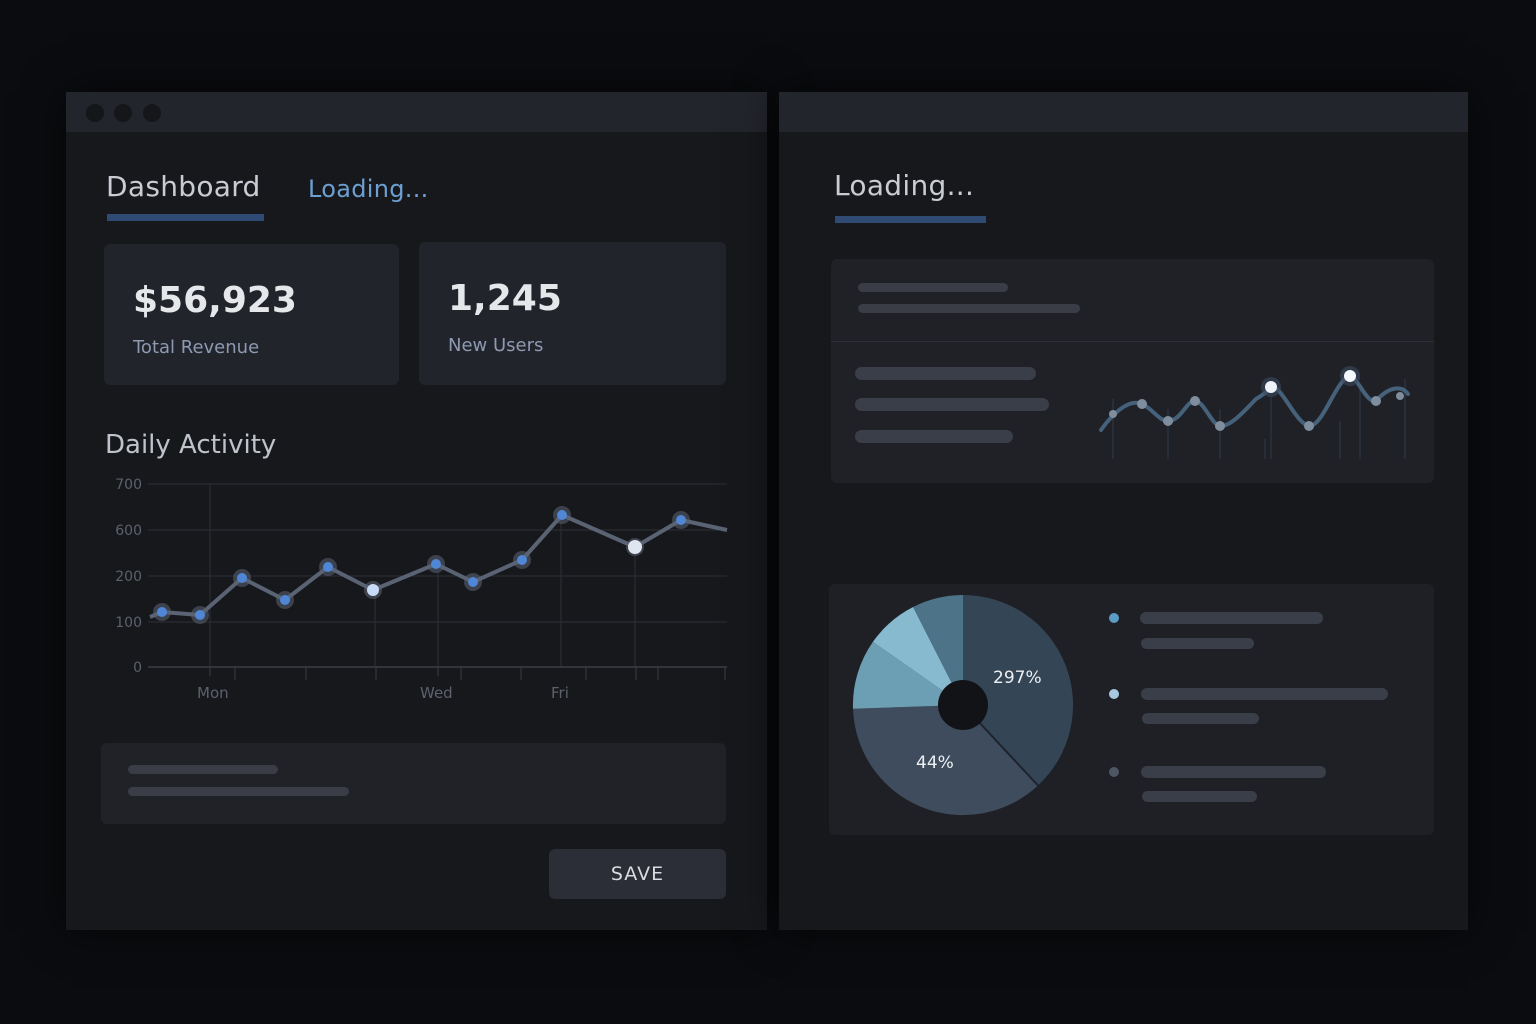  I want to click on y-tick: 0, so click(137, 668).